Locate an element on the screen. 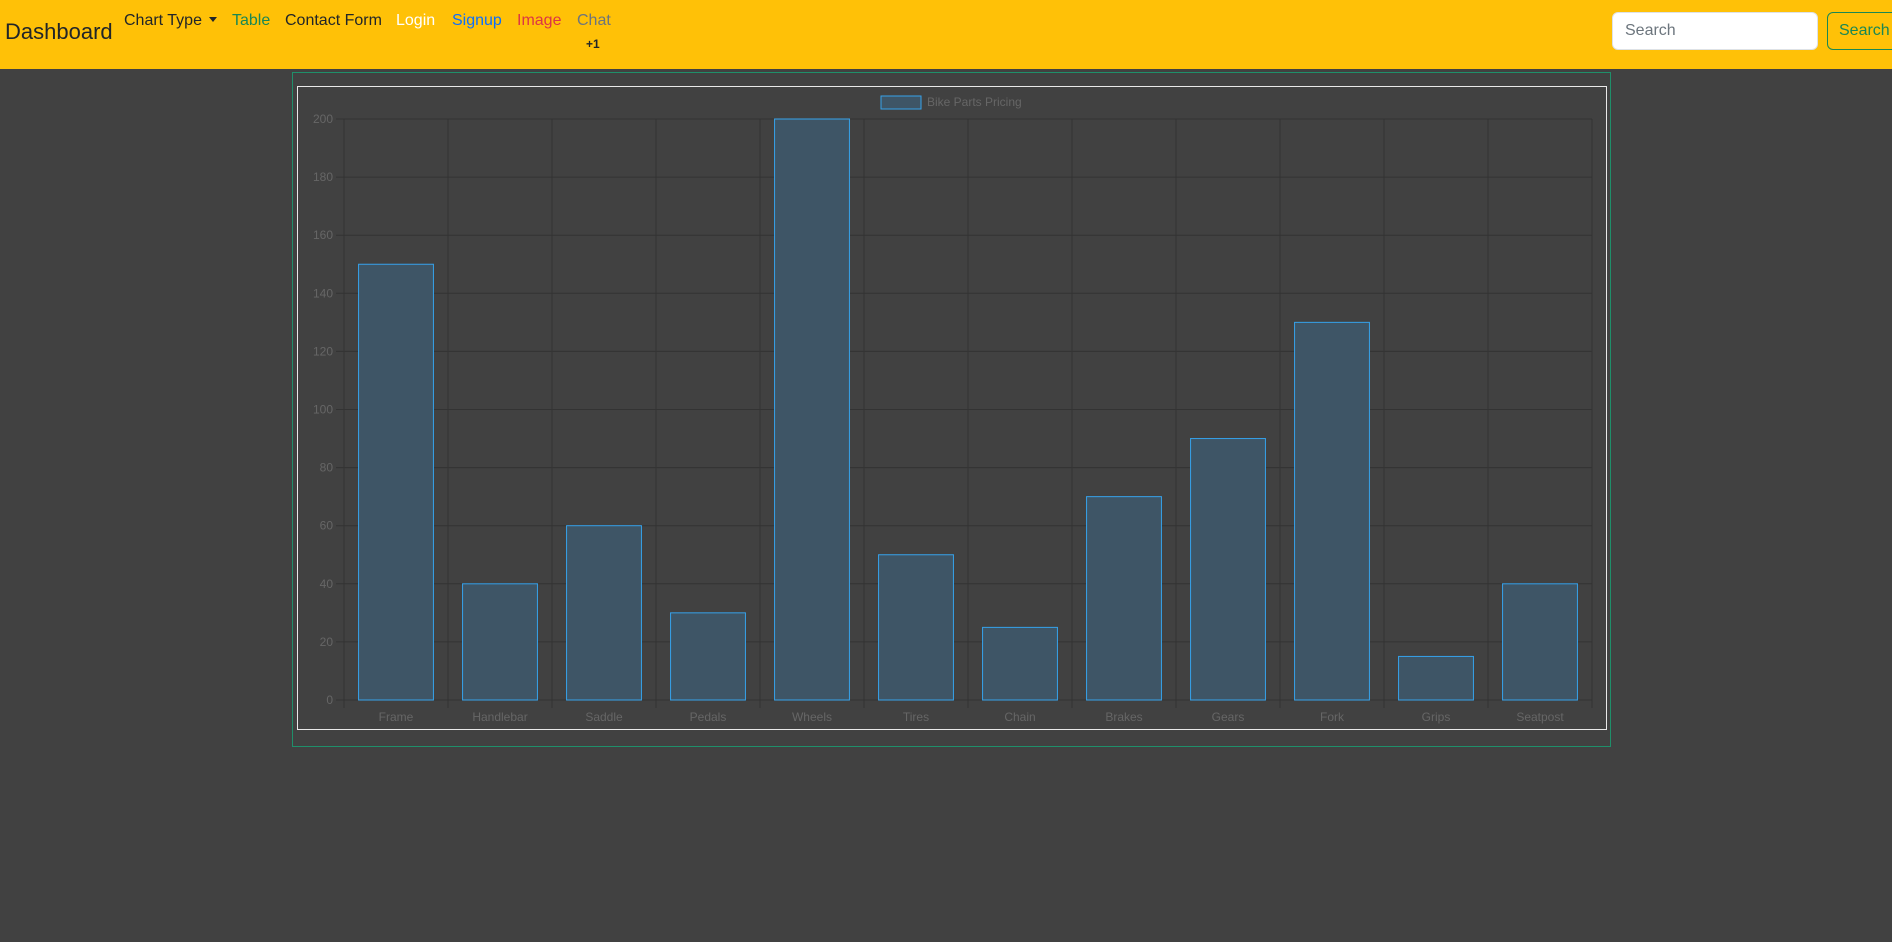  x-tick-label: Tires is located at coordinates (916, 717).